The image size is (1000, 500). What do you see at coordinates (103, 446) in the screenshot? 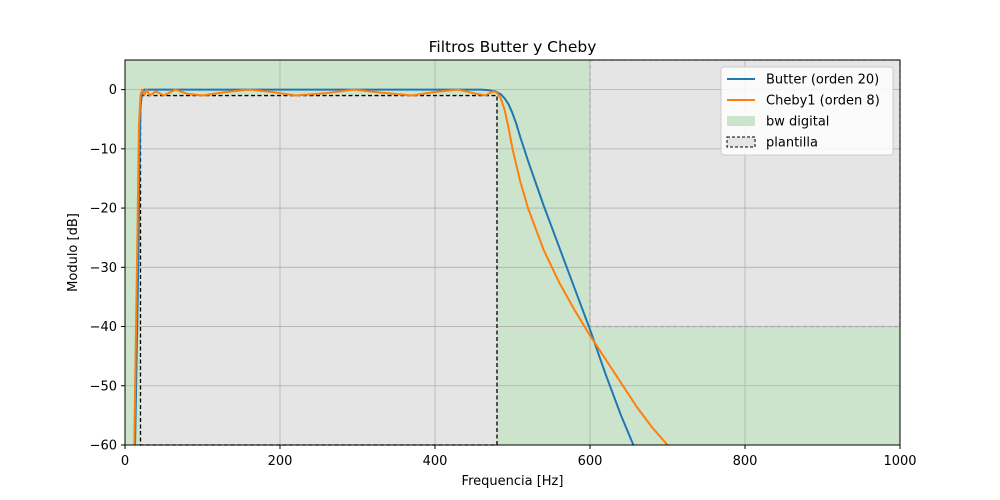
I see `y-tick-label: −60` at bounding box center [103, 446].